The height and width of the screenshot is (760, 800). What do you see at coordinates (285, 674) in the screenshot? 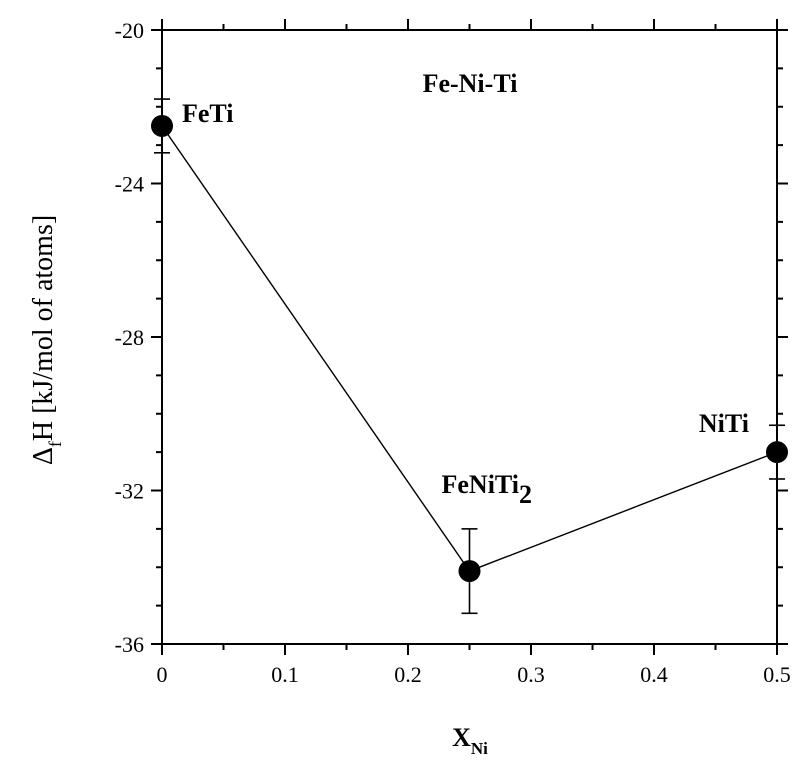
I see `x-tick-label: 0.1` at bounding box center [285, 674].